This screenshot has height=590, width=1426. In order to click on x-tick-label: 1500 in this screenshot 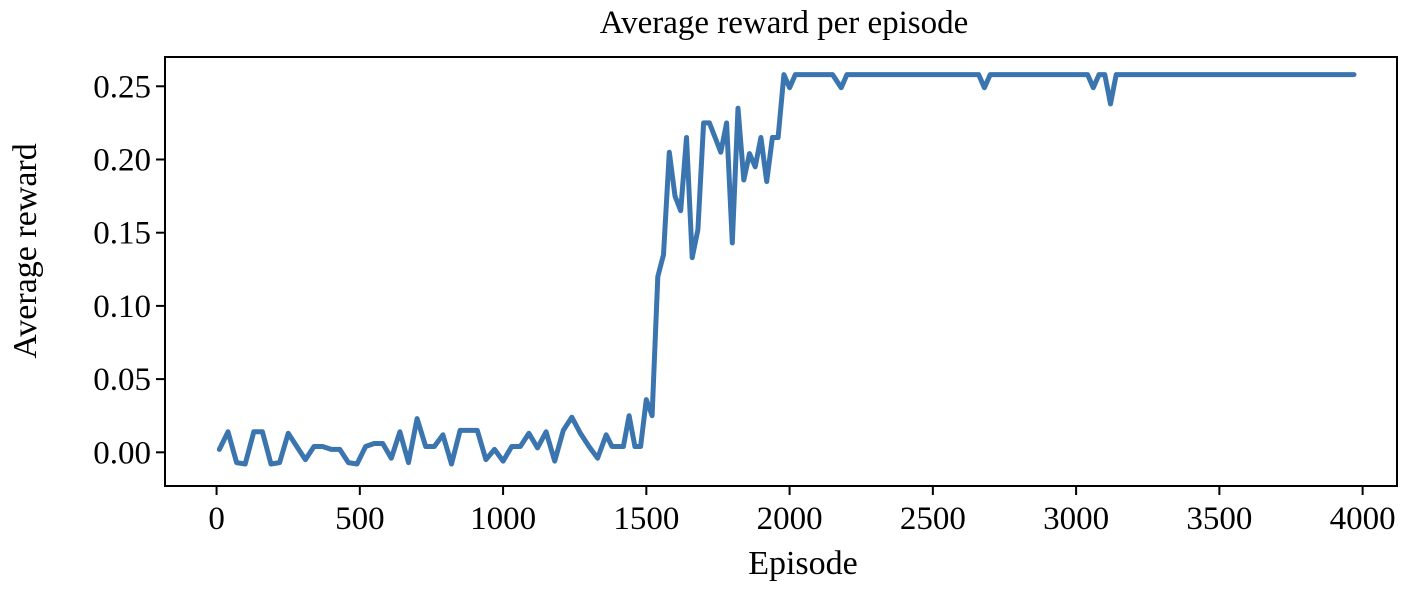, I will do `click(646, 519)`.